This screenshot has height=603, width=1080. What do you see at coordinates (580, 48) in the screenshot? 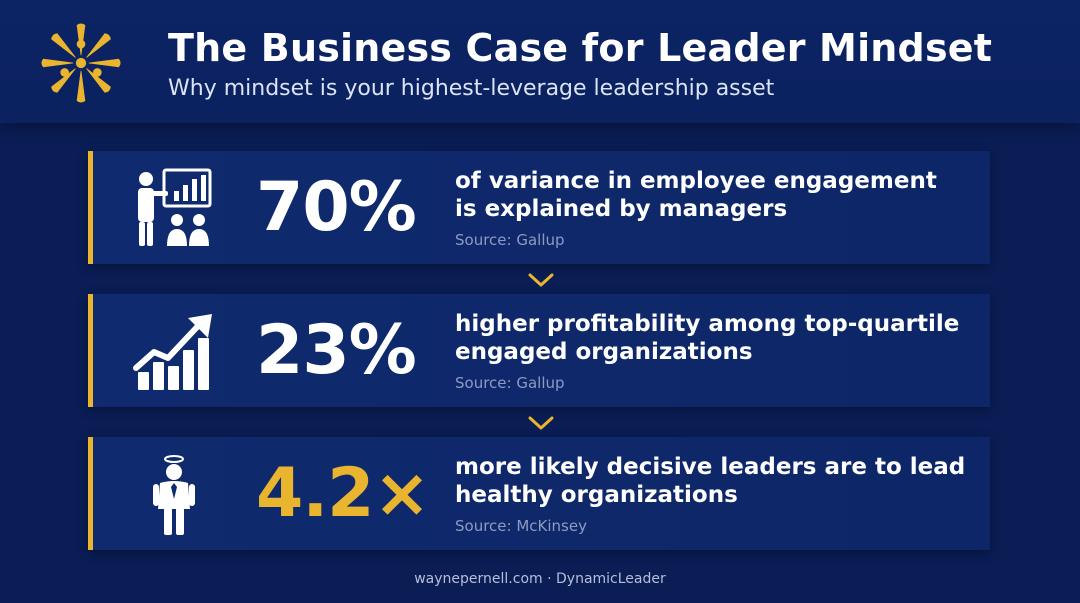
I see `page-title: The Business Case for Leader Mindset` at bounding box center [580, 48].